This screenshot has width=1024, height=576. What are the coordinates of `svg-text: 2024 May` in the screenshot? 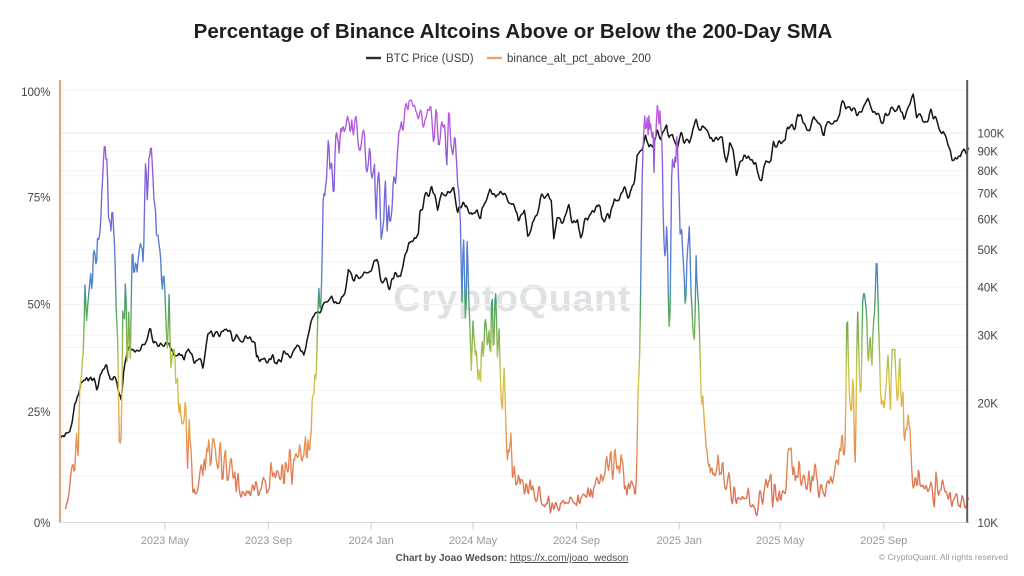 It's located at (473, 541).